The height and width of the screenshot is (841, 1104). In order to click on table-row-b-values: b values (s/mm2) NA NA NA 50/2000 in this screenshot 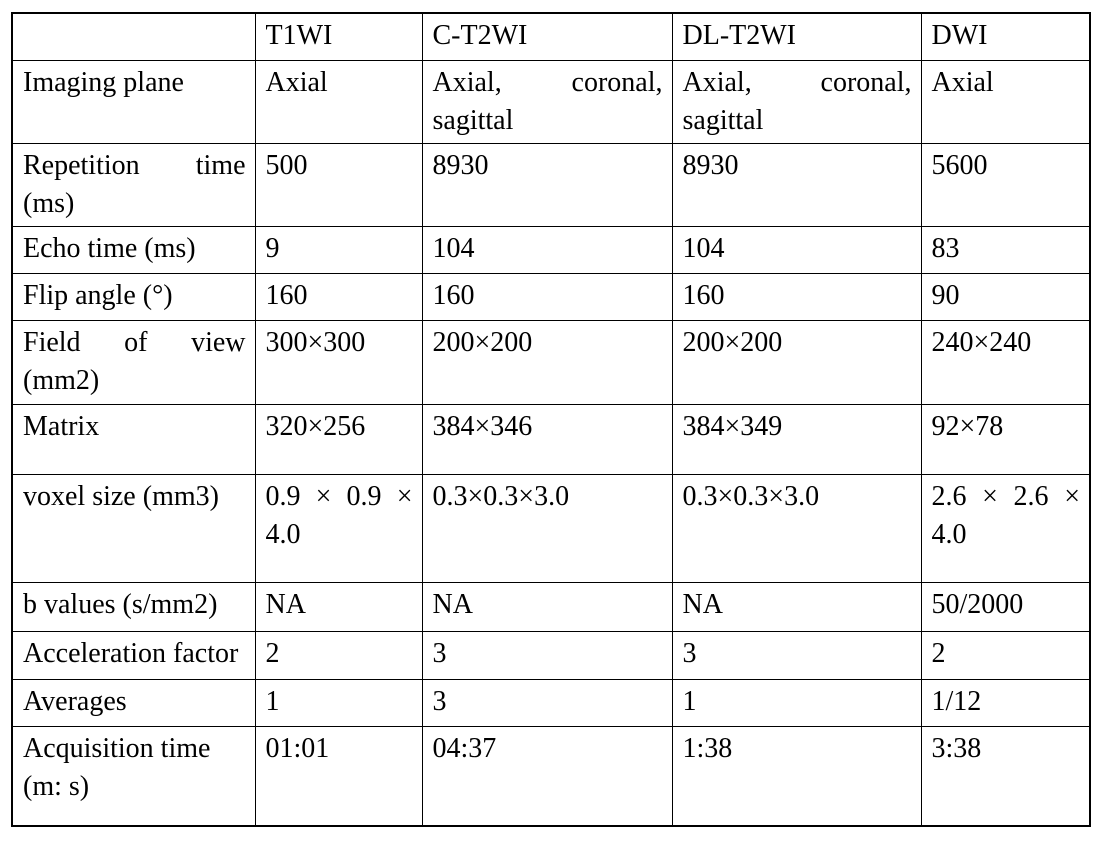, I will do `click(551, 606)`.